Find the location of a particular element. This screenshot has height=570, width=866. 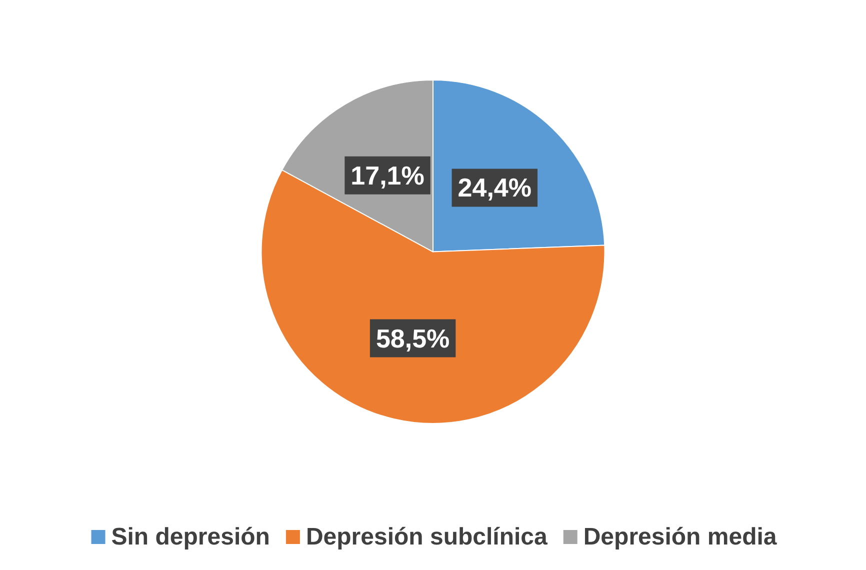

data-label: 24,4% is located at coordinates (495, 187).